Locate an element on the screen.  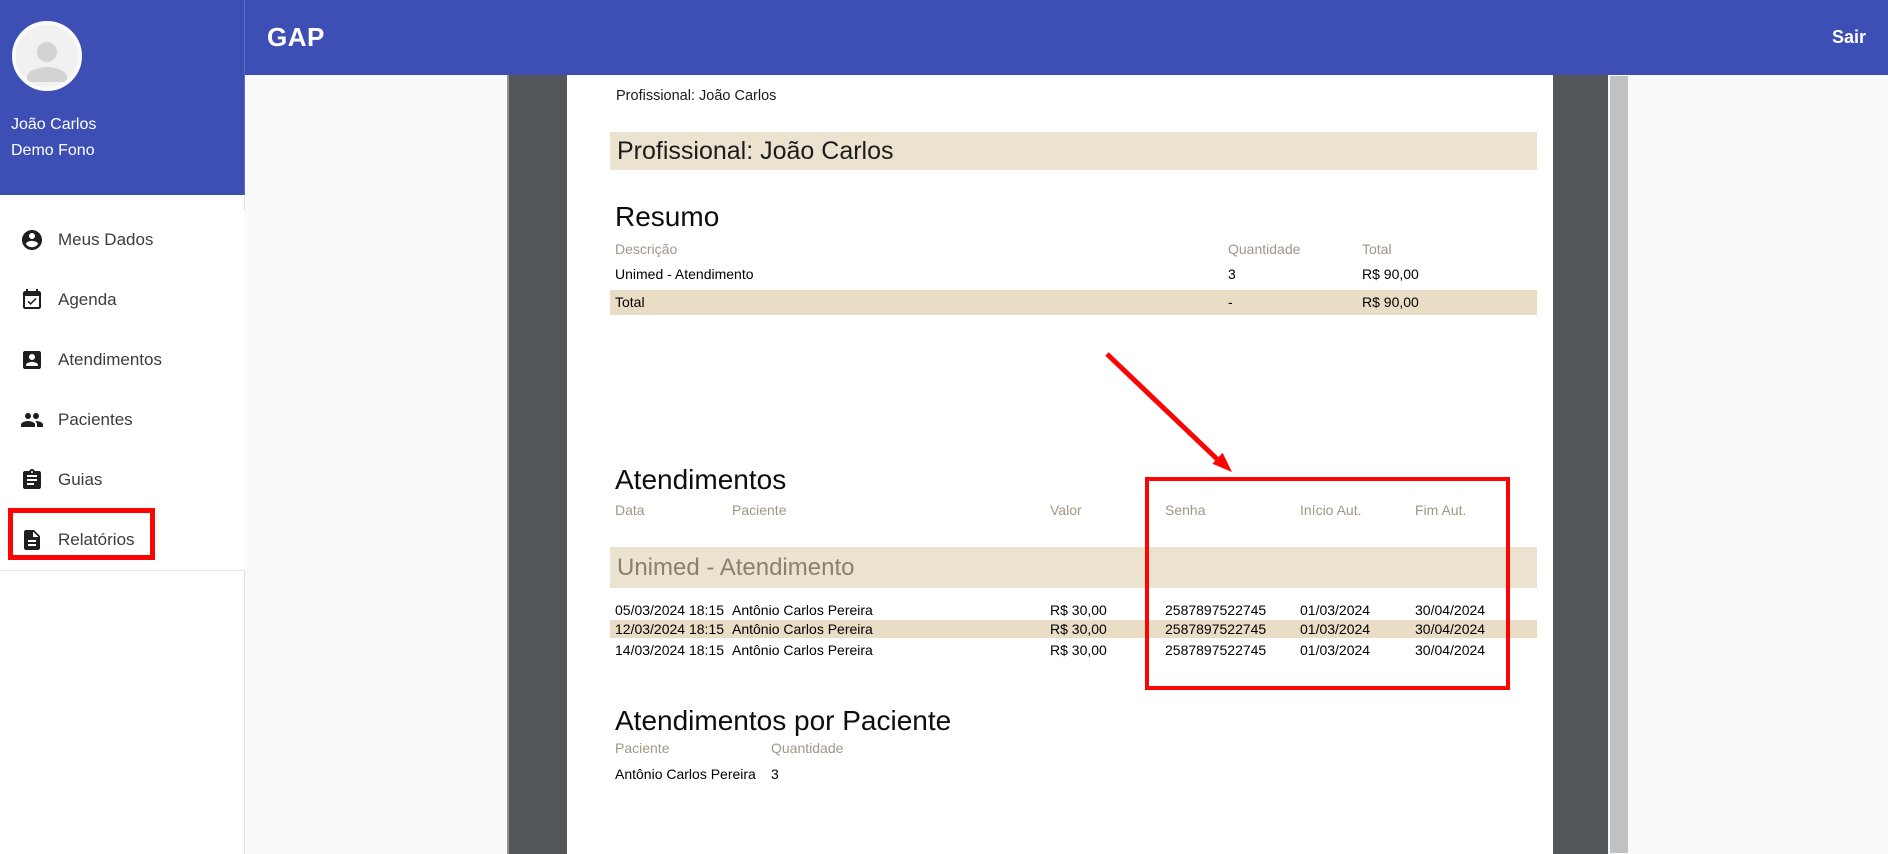
report-title-bar: Profissional: João Carlos is located at coordinates (1073, 151).